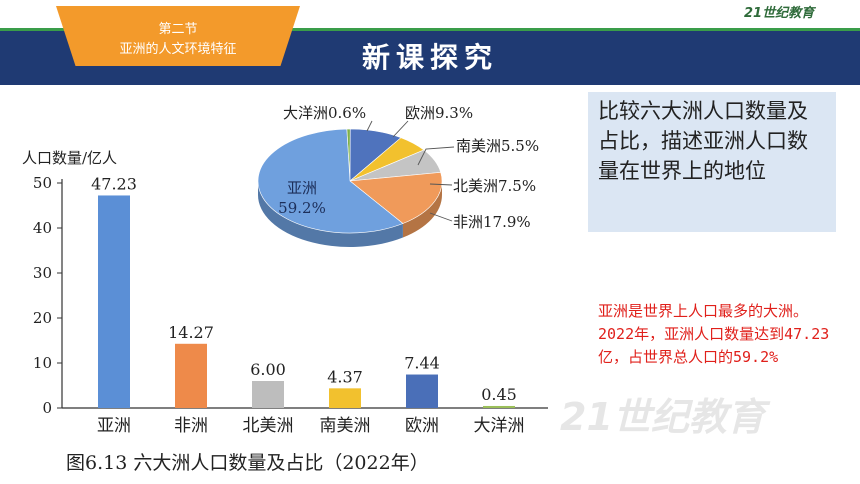 This screenshot has width=860, height=484. Describe the element at coordinates (69, 158) in the screenshot. I see `y-axis-label: 人口数量/亿人` at that location.